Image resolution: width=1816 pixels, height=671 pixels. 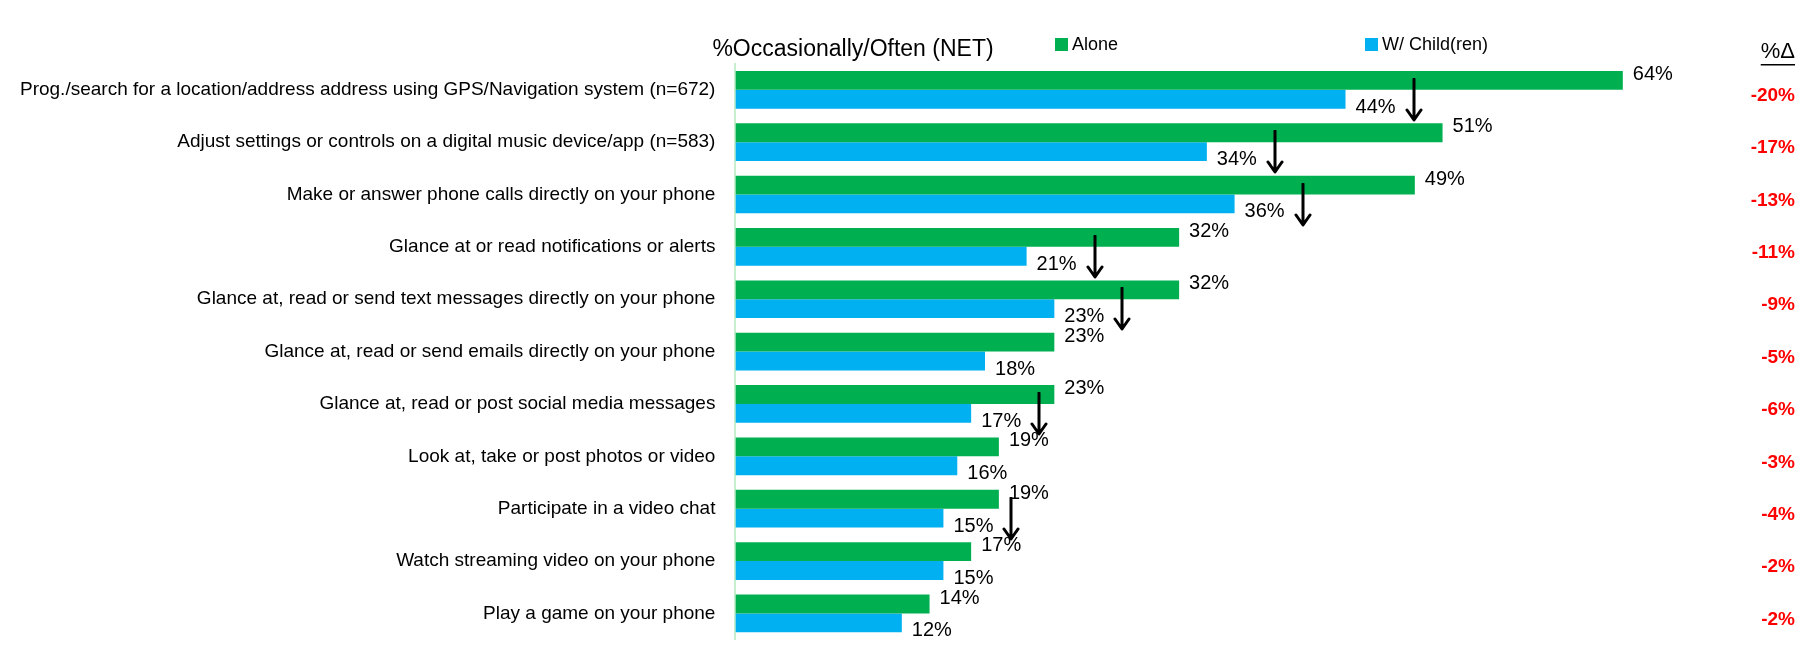 I want to click on y-tick-label: Look at, take or post photos or video, so click(x=562, y=455).